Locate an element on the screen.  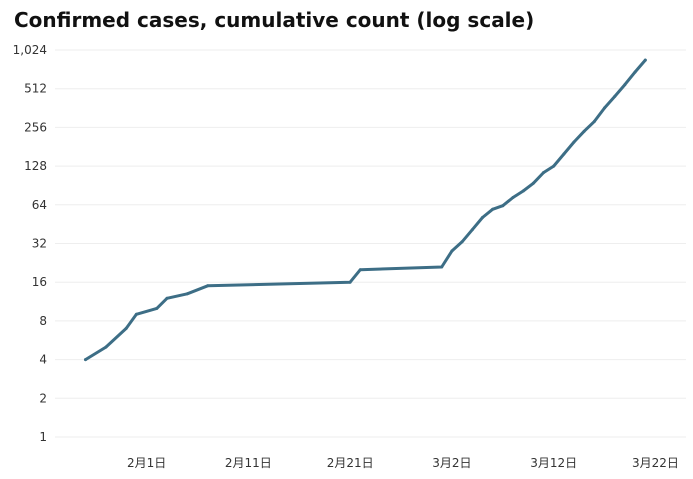
y-tick-label: 2 is located at coordinates (43, 398).